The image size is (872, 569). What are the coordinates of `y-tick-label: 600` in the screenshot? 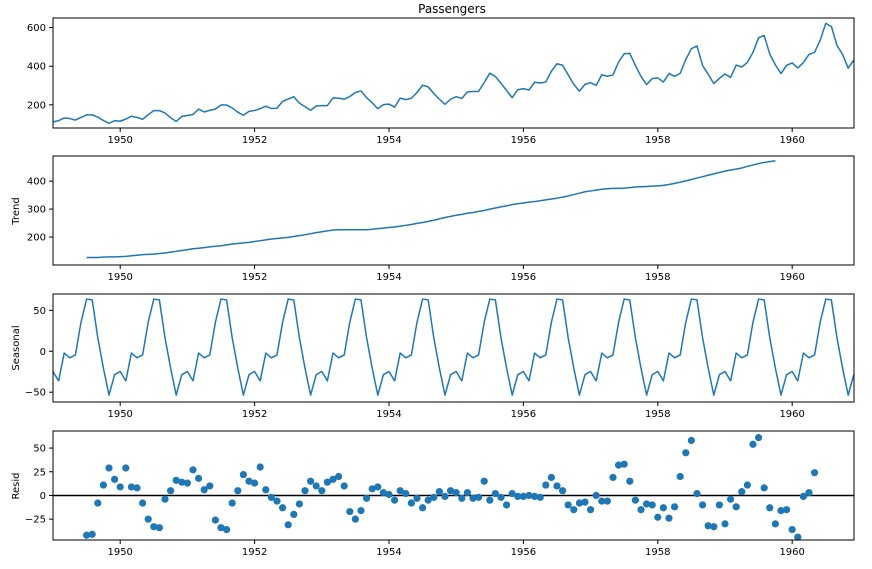 It's located at (36, 28).